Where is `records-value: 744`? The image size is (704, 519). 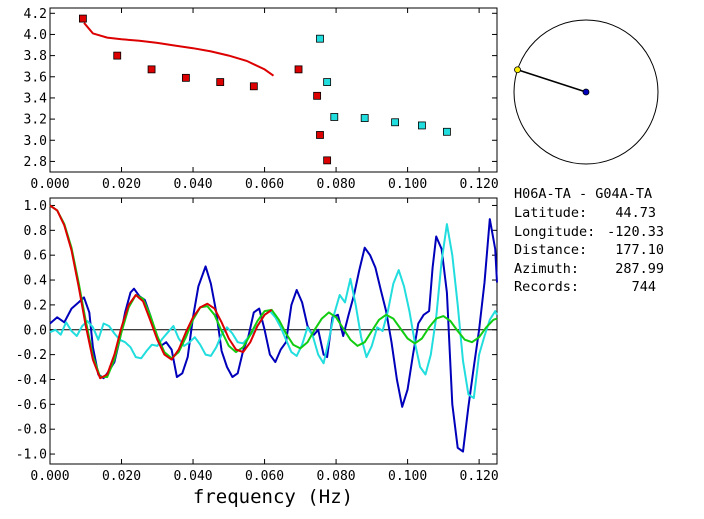
records-value: 744 is located at coordinates (644, 287).